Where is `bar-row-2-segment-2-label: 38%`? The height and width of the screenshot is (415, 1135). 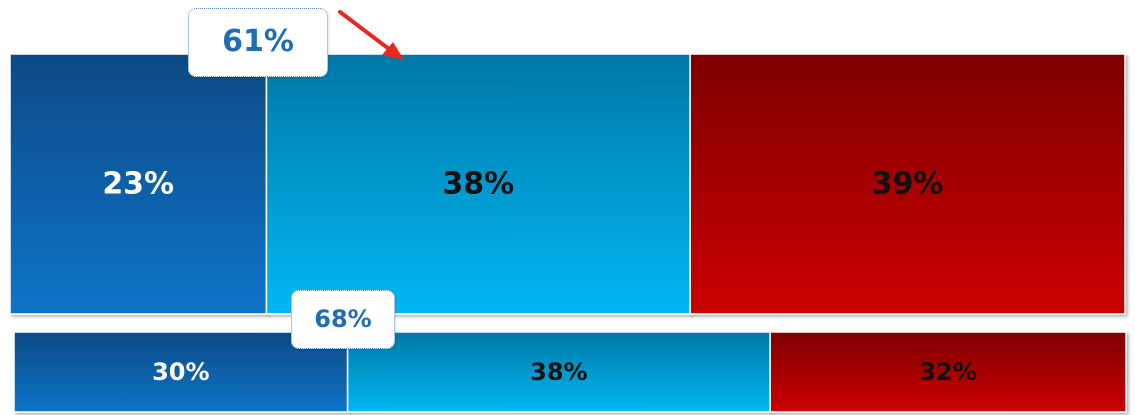 bar-row-2-segment-2-label: 38% is located at coordinates (558, 372).